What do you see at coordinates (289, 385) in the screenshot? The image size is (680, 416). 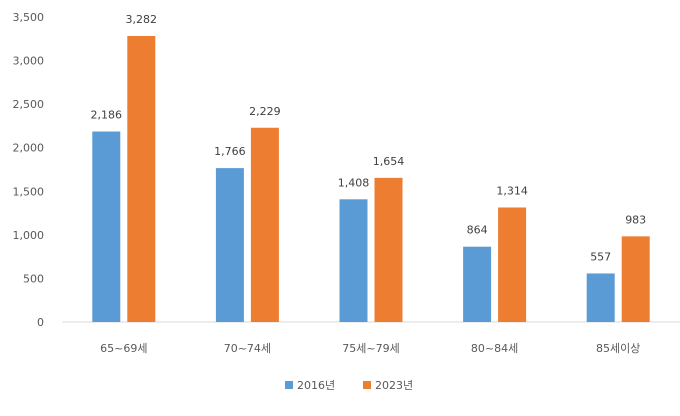 I see `legend-swatch-2016` at bounding box center [289, 385].